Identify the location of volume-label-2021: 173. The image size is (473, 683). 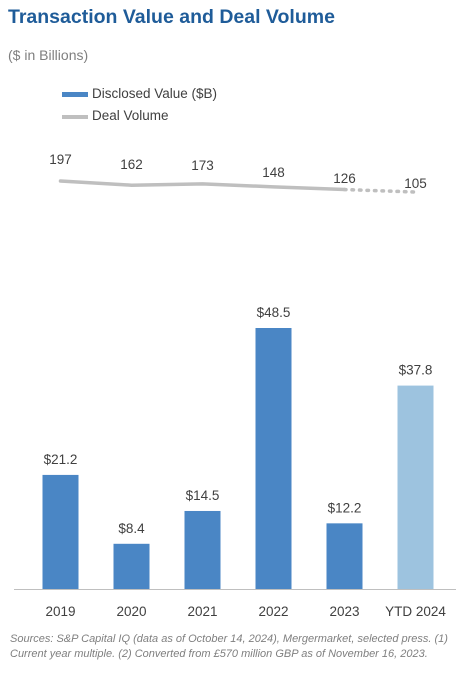
(202, 165).